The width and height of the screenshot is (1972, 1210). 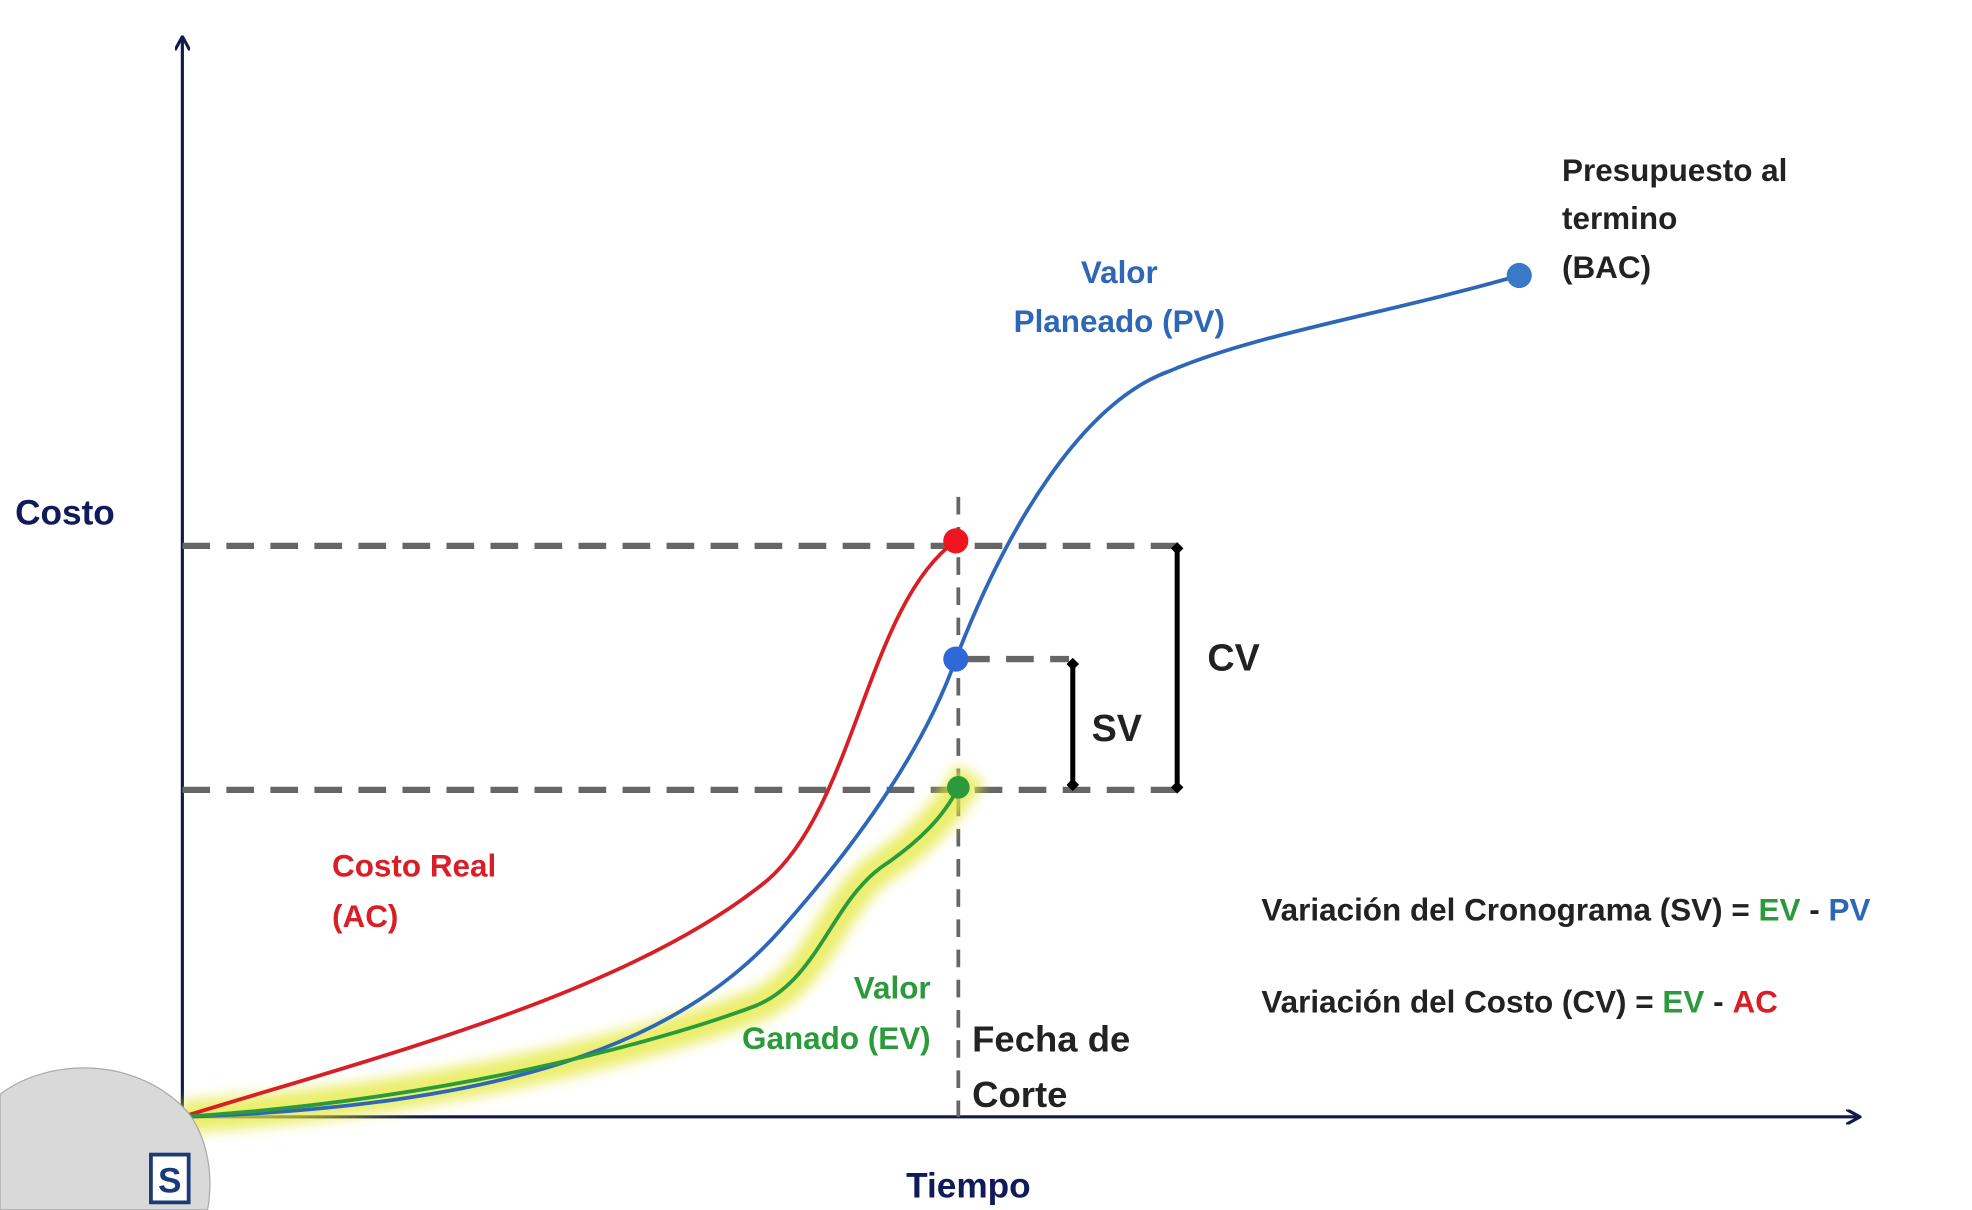 I want to click on ev-highlight, so click(x=583, y=949).